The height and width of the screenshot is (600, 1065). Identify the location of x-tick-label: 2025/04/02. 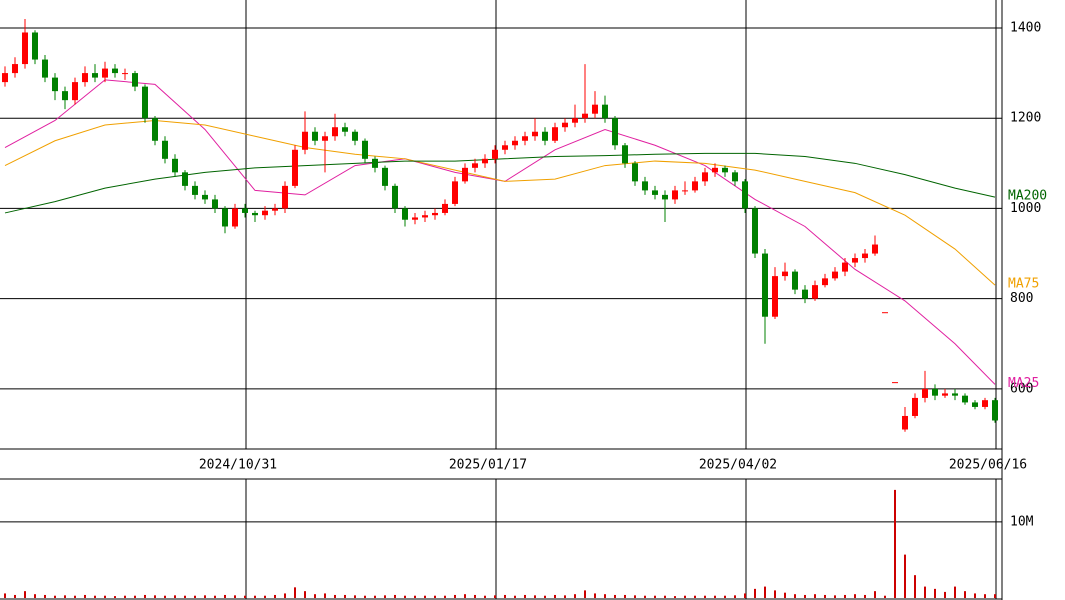
(738, 465).